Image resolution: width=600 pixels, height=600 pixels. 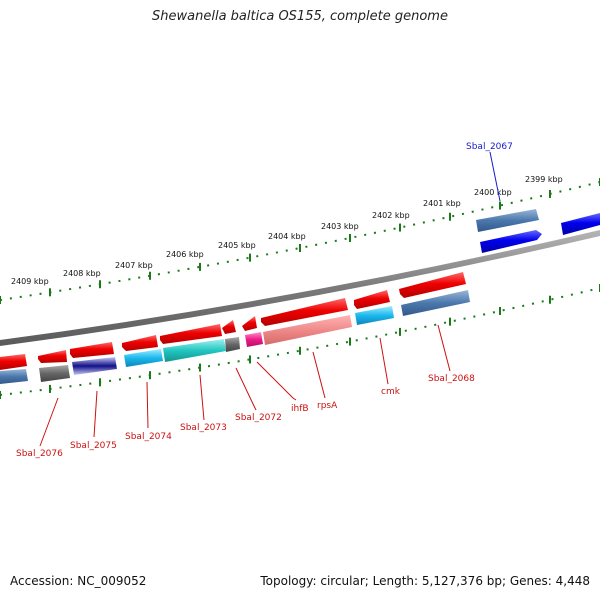 I want to click on gene-label-sbal-2068: Sbal_2068, so click(x=451, y=379).